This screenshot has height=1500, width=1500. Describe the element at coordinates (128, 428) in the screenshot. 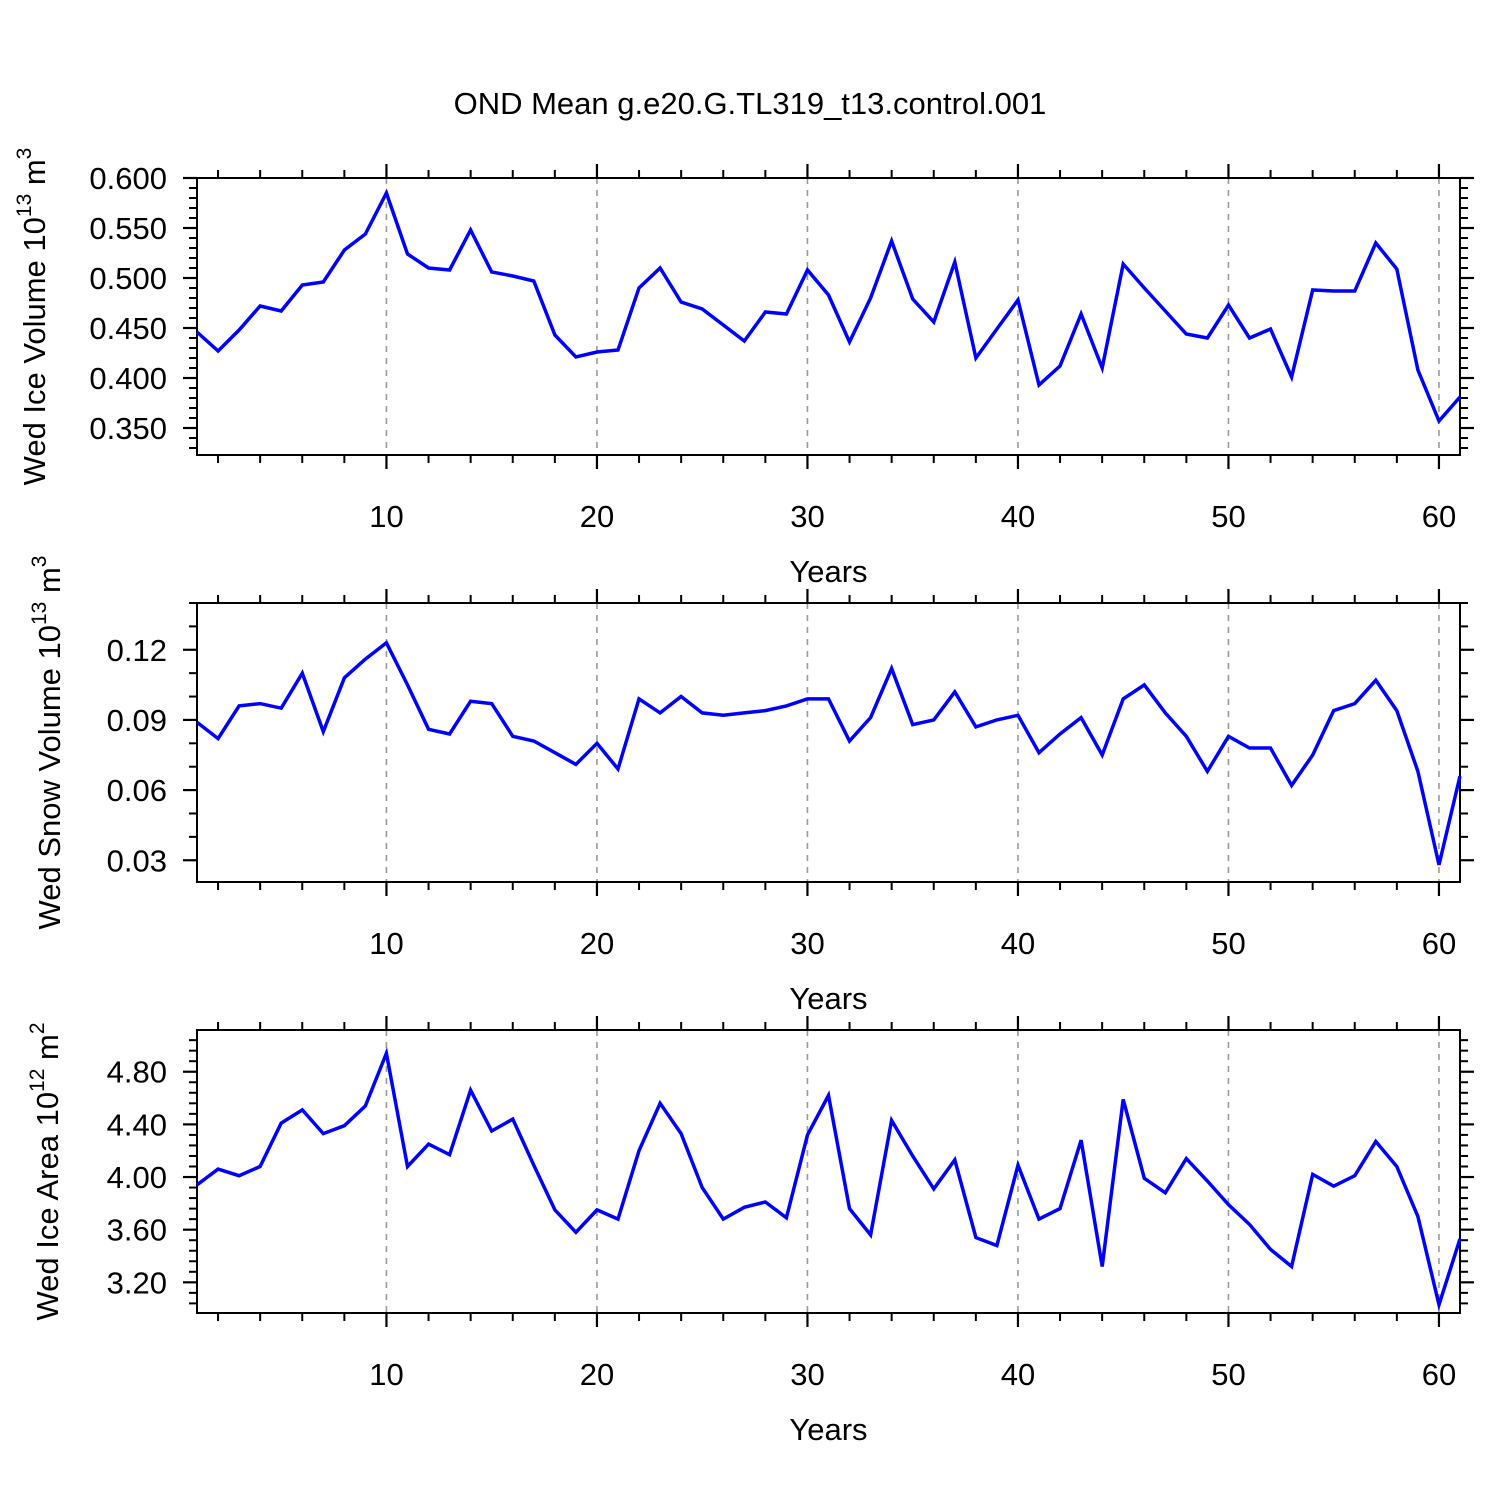

I see `y-tick-label: 0.350` at that location.